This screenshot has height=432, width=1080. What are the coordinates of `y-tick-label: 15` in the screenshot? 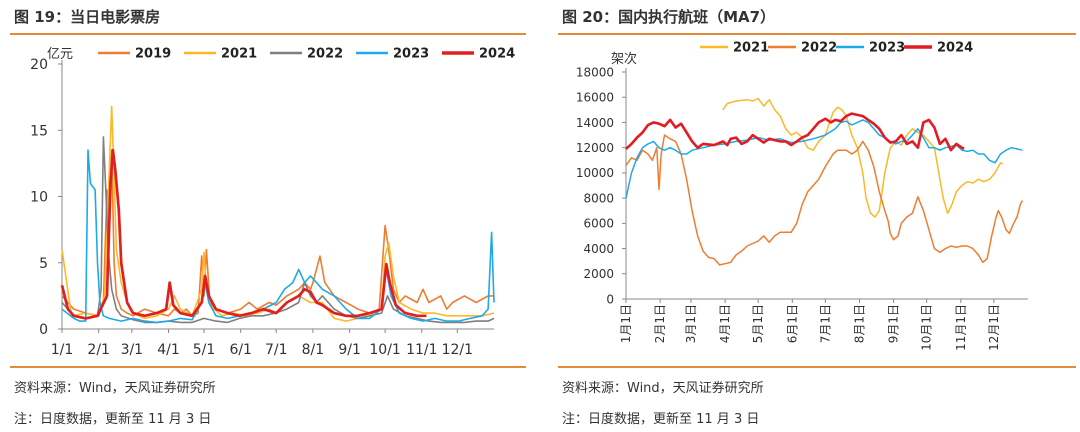 It's located at (39, 131).